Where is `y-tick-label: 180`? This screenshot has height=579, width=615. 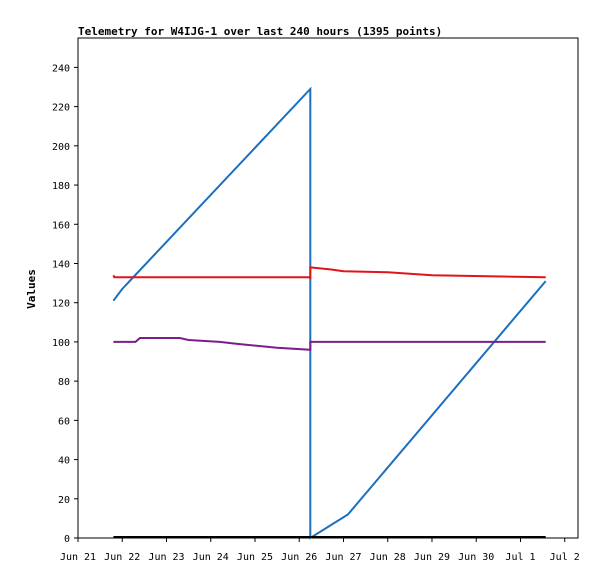
y-tick-label: 180 is located at coordinates (61, 186).